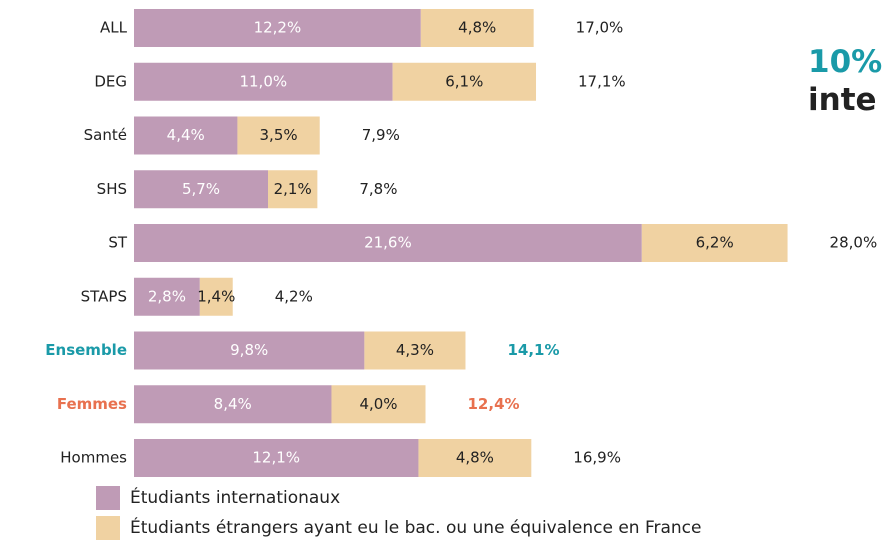  I want to click on value-label: 3,5%, so click(279, 135).